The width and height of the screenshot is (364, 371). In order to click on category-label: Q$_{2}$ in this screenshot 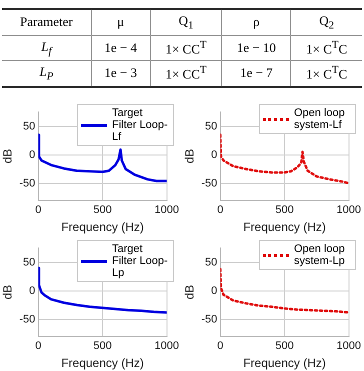, I will do `click(326, 22)`.